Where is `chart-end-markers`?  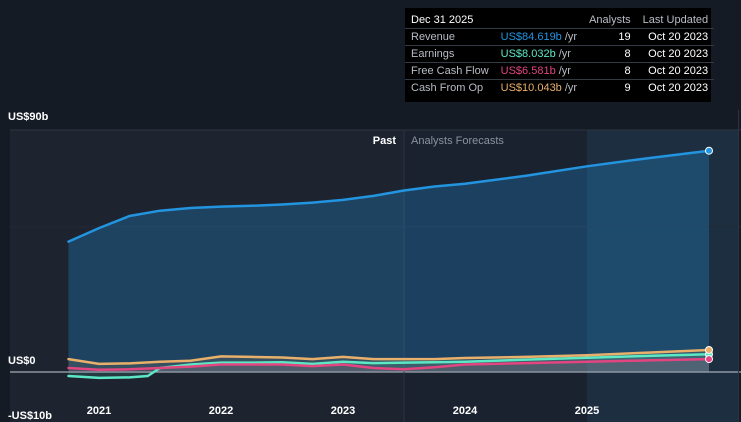
chart-end-markers is located at coordinates (709, 255).